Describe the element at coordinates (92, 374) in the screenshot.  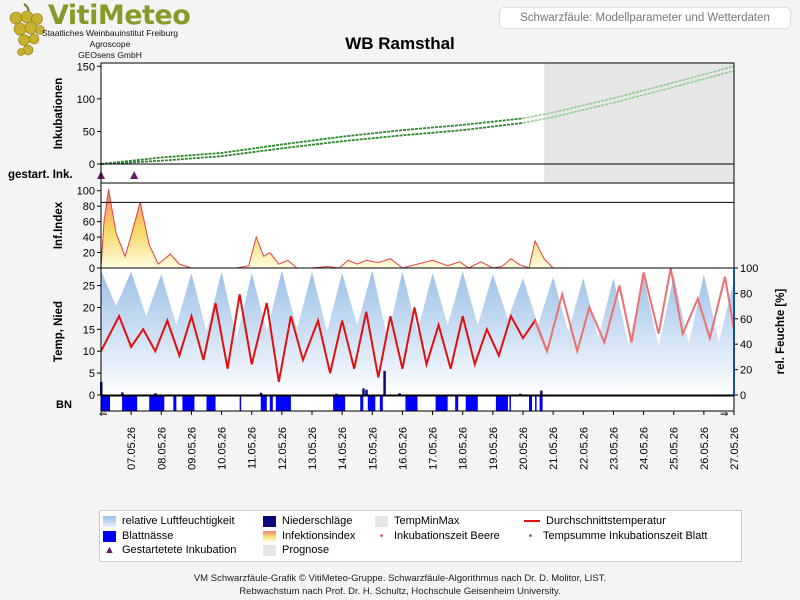
I see `temperature-tick-label: 5` at that location.